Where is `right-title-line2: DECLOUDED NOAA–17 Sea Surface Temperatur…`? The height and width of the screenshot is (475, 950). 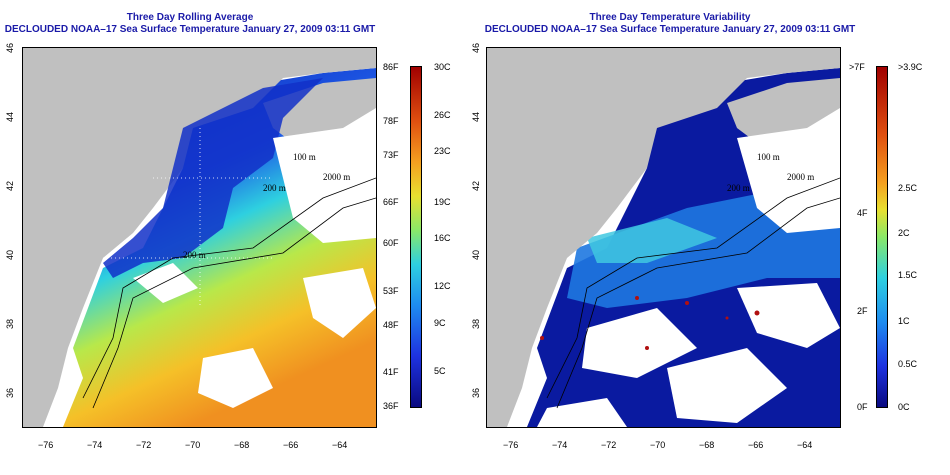 right-title-line2: DECLOUDED NOAA–17 Sea Surface Temperatur… is located at coordinates (670, 29).